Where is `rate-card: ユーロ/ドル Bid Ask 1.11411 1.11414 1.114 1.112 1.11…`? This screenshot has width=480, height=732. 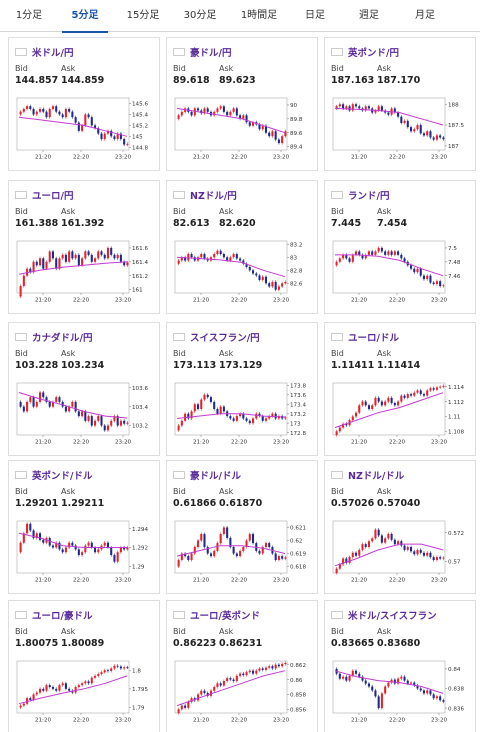
rate-card: ユーロ/ドル Bid Ask 1.11411 1.11414 1.114 1.112 1.11… is located at coordinates (400, 389).